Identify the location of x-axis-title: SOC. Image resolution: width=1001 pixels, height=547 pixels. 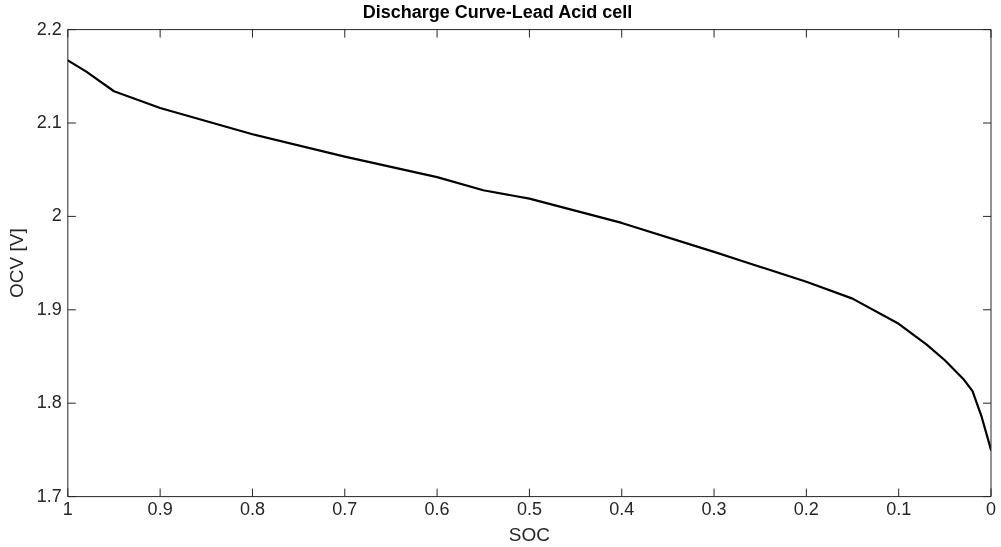
(529, 534).